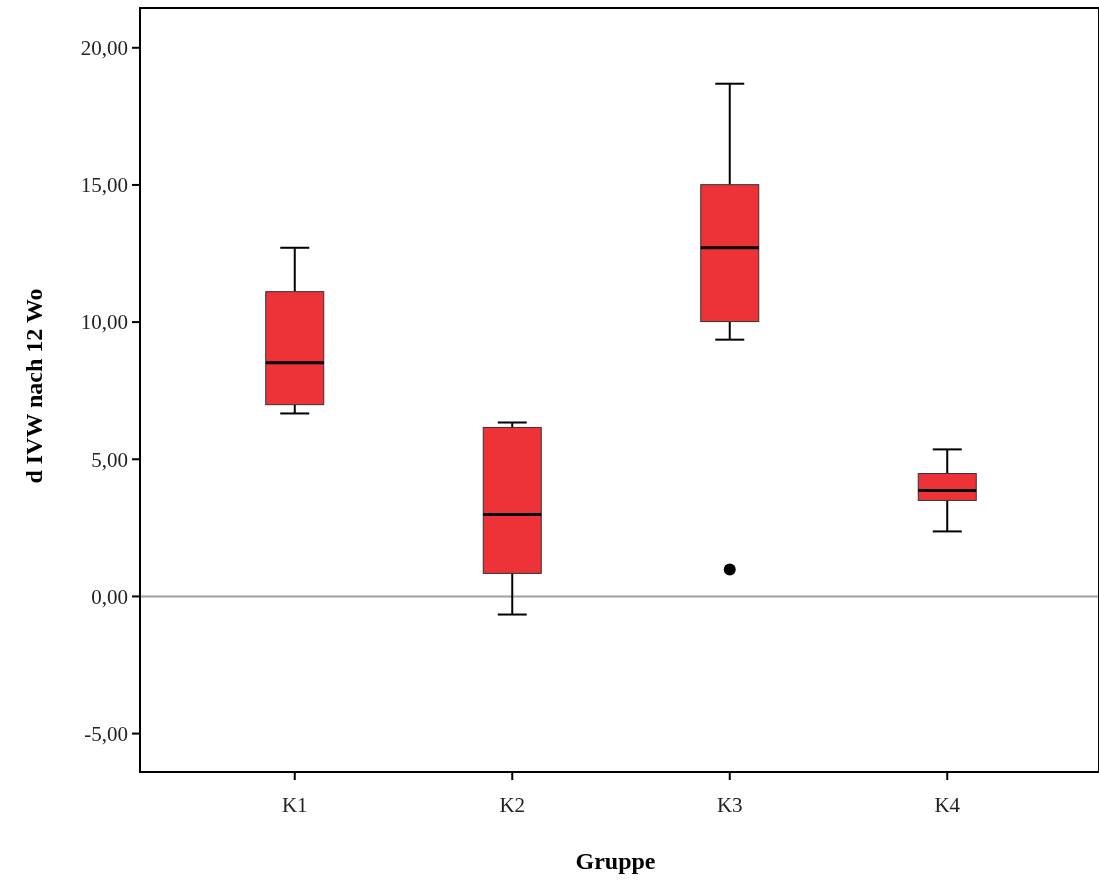 This screenshot has height=881, width=1099. I want to click on x-tick-label: K2, so click(512, 805).